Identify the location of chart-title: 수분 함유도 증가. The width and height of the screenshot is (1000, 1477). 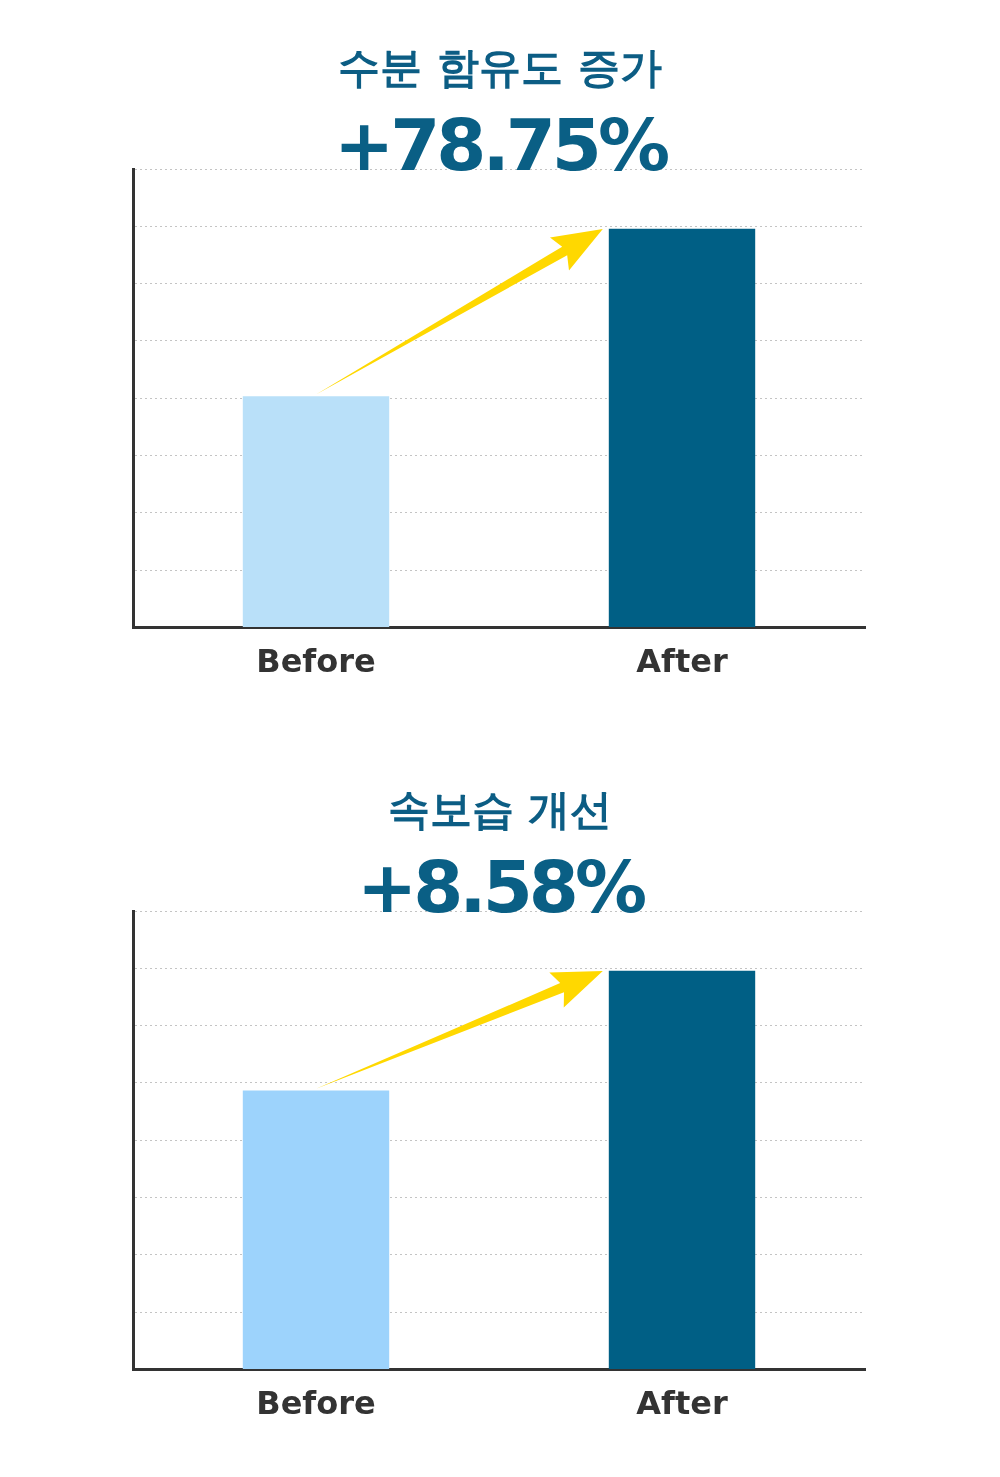
(500, 68).